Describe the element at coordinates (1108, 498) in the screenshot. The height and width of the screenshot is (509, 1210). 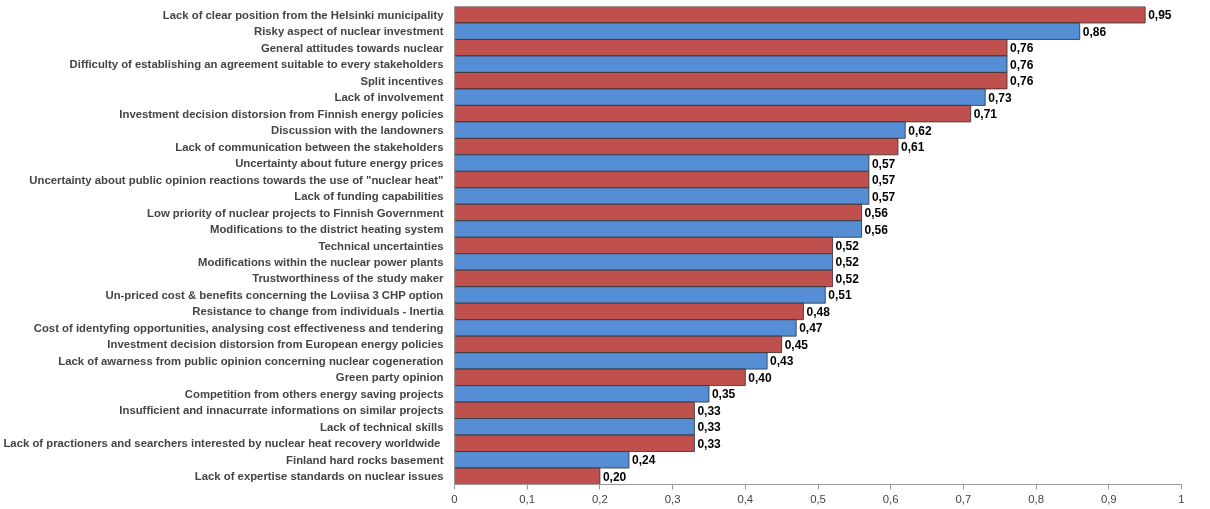
I see `x-tick-label: 0,9` at that location.